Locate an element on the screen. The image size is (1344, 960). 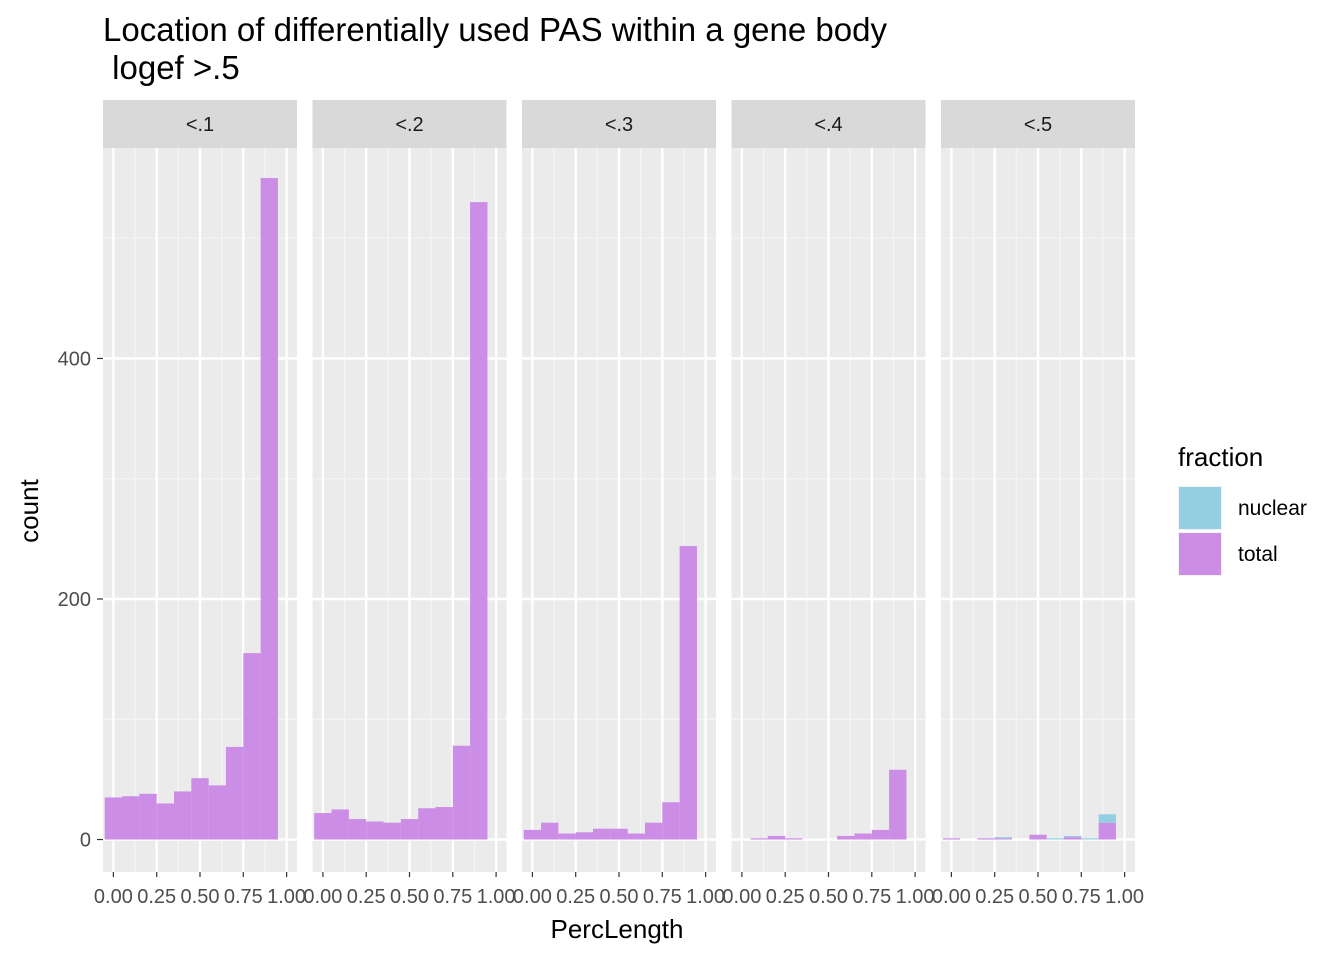
chart-subtitle: logef >.5 is located at coordinates (171, 67).